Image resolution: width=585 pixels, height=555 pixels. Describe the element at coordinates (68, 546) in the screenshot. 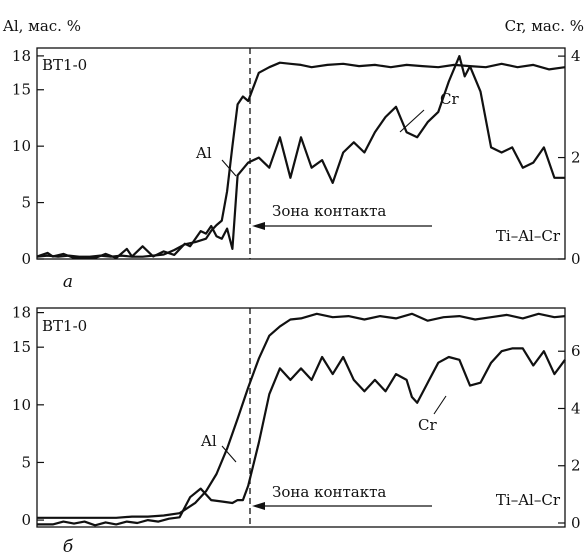

I see `panel-letter: б` at that location.